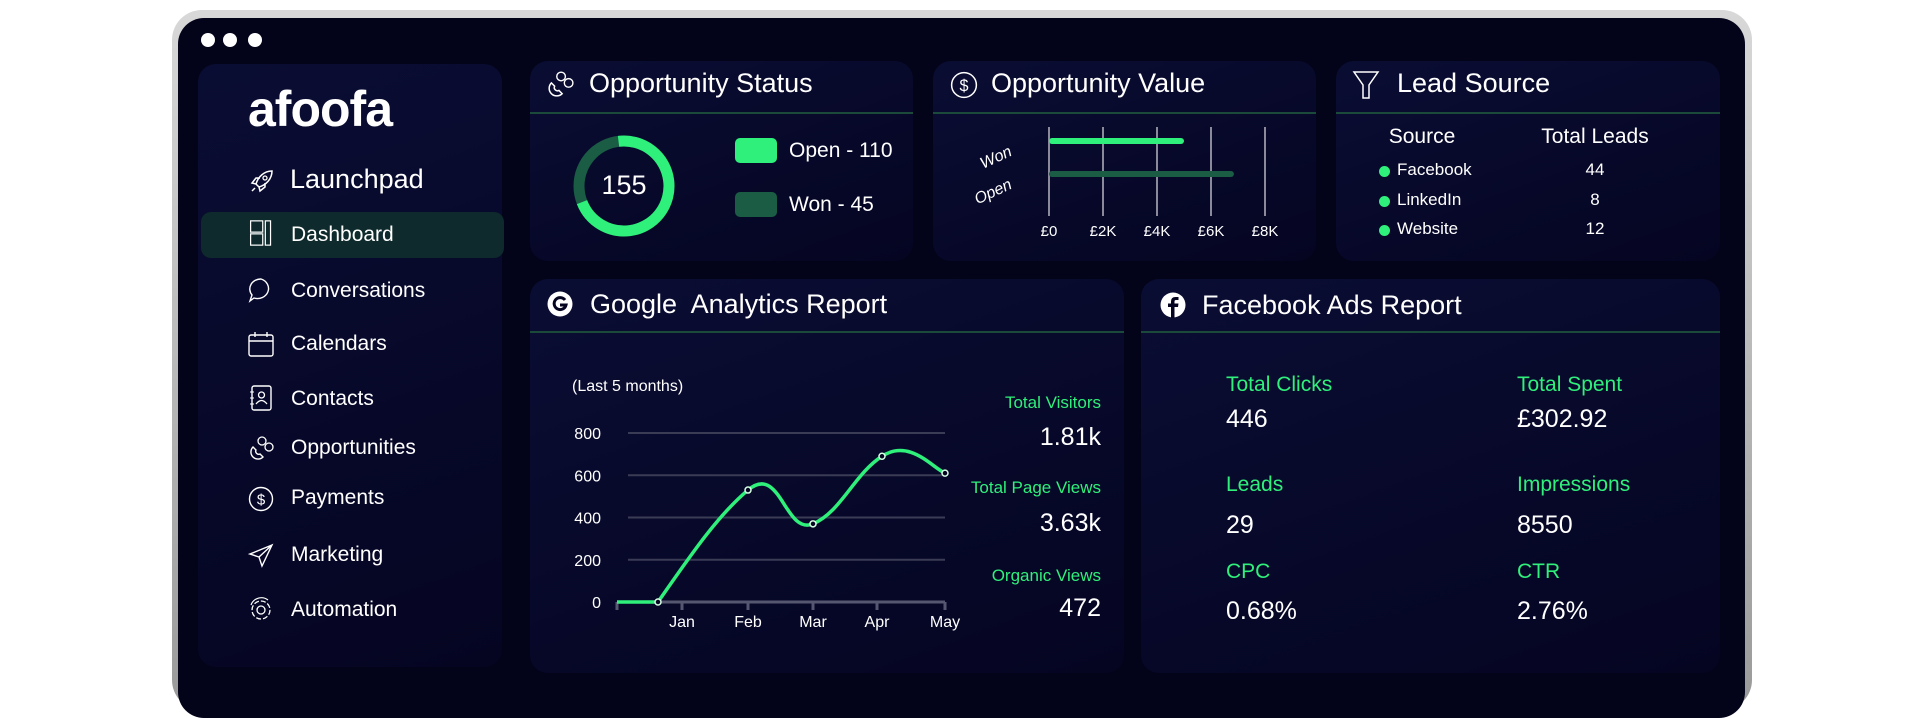 This screenshot has height=718, width=1920. What do you see at coordinates (1261, 611) in the screenshot?
I see `fb-value-cpc: 0.68%` at bounding box center [1261, 611].